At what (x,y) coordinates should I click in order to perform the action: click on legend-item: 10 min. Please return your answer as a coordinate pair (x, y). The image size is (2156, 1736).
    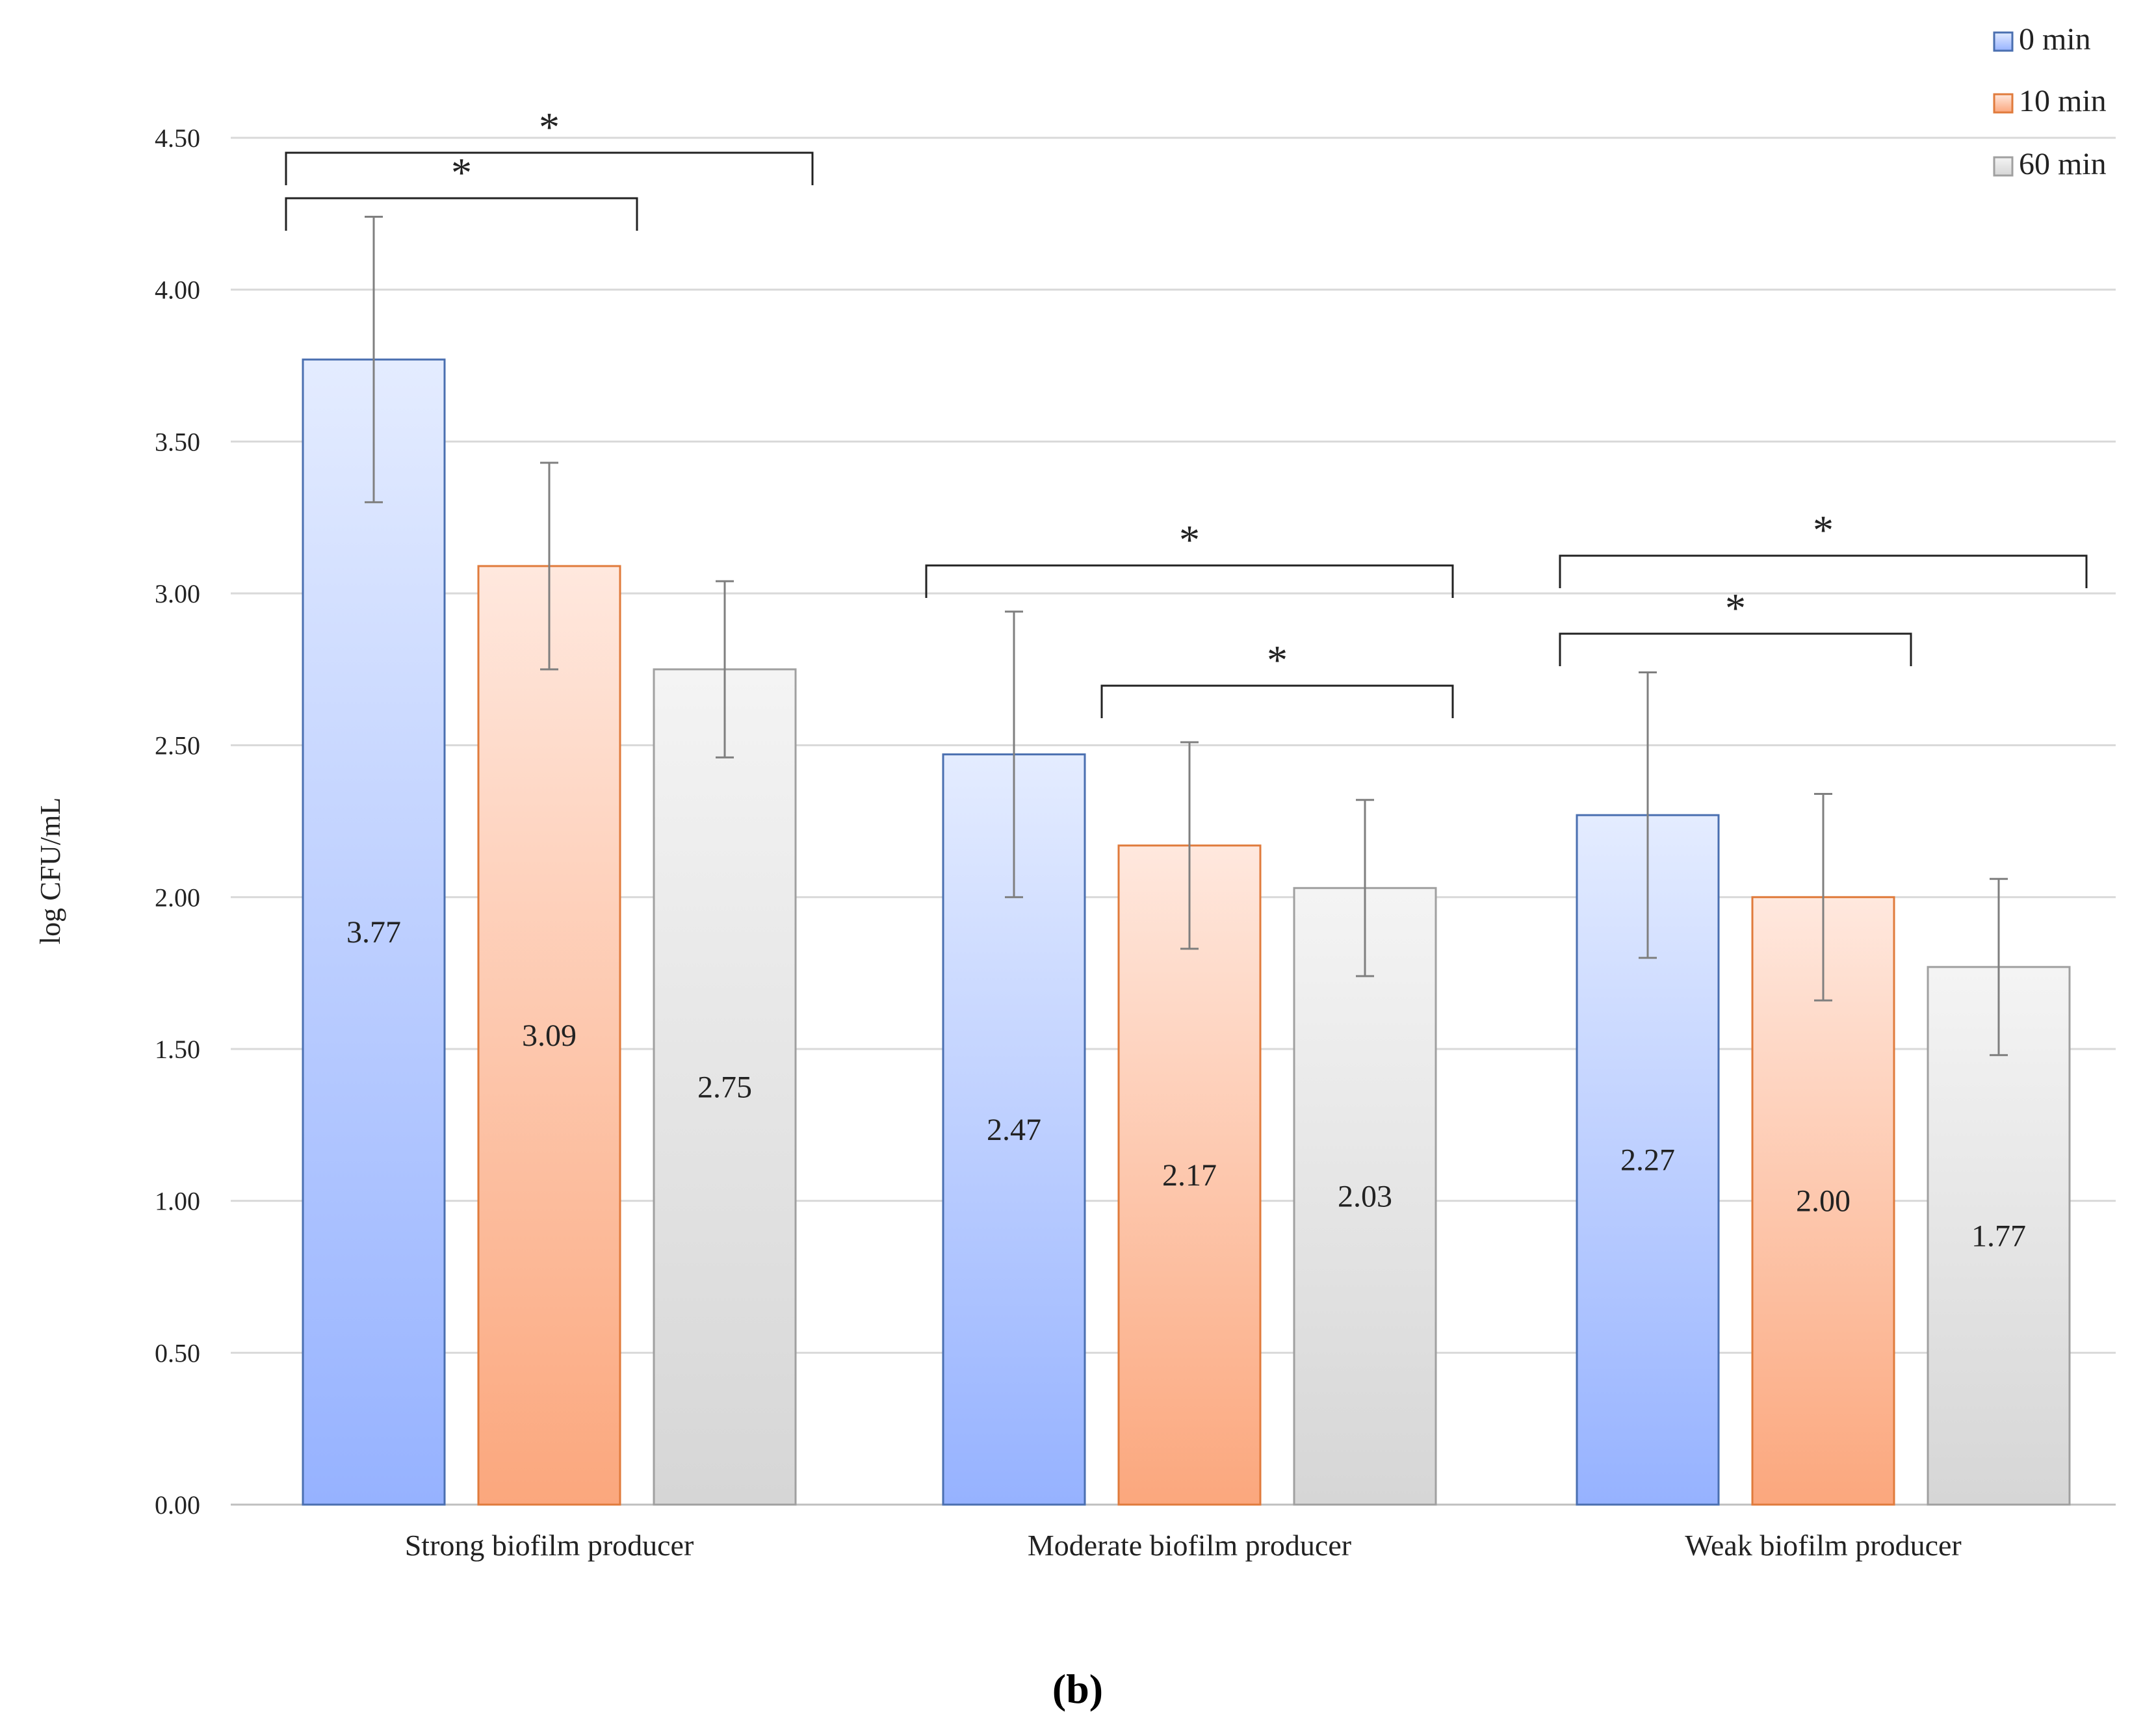
    Looking at the image, I should click on (2050, 101).